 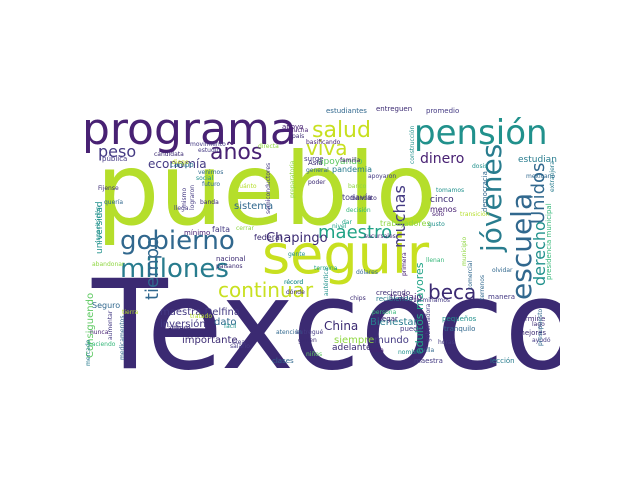 What do you see at coordinates (114, 202) in the screenshot?
I see `cloud-word: quería` at bounding box center [114, 202].